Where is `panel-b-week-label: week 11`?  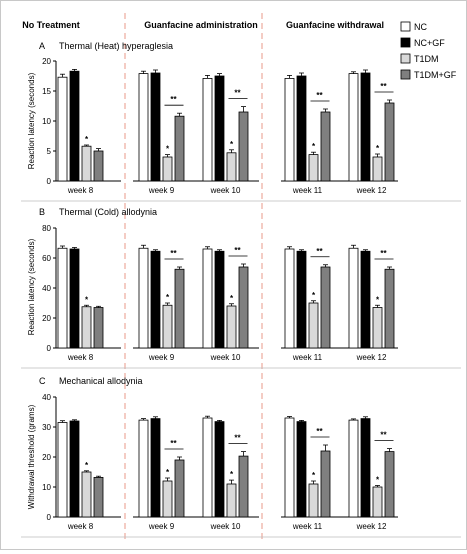 panel-b-week-label: week 11 is located at coordinates (307, 357).